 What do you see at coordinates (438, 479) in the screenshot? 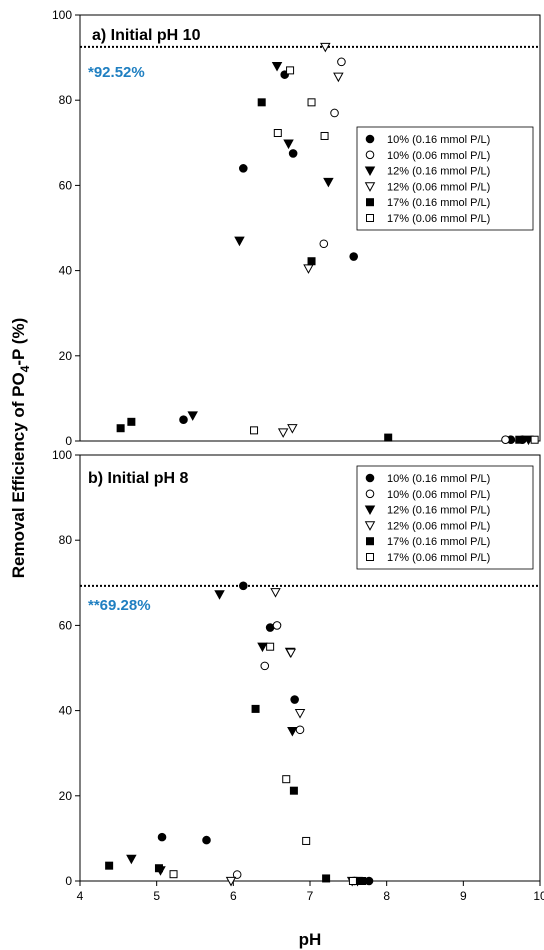
I see `legend-label: 10% (0.16 mmol P/L)` at bounding box center [438, 479].